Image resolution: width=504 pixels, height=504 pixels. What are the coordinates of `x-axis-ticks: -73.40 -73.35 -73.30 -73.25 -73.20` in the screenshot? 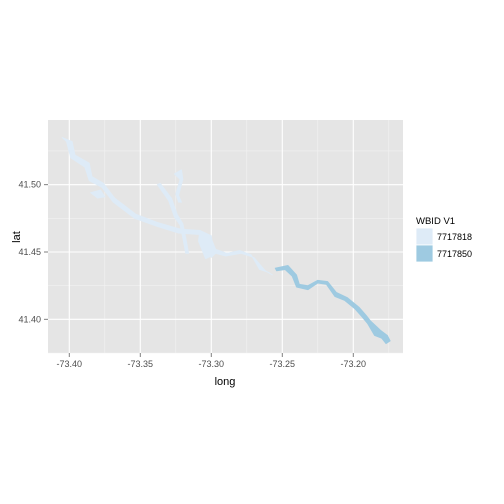 It's located at (212, 361).